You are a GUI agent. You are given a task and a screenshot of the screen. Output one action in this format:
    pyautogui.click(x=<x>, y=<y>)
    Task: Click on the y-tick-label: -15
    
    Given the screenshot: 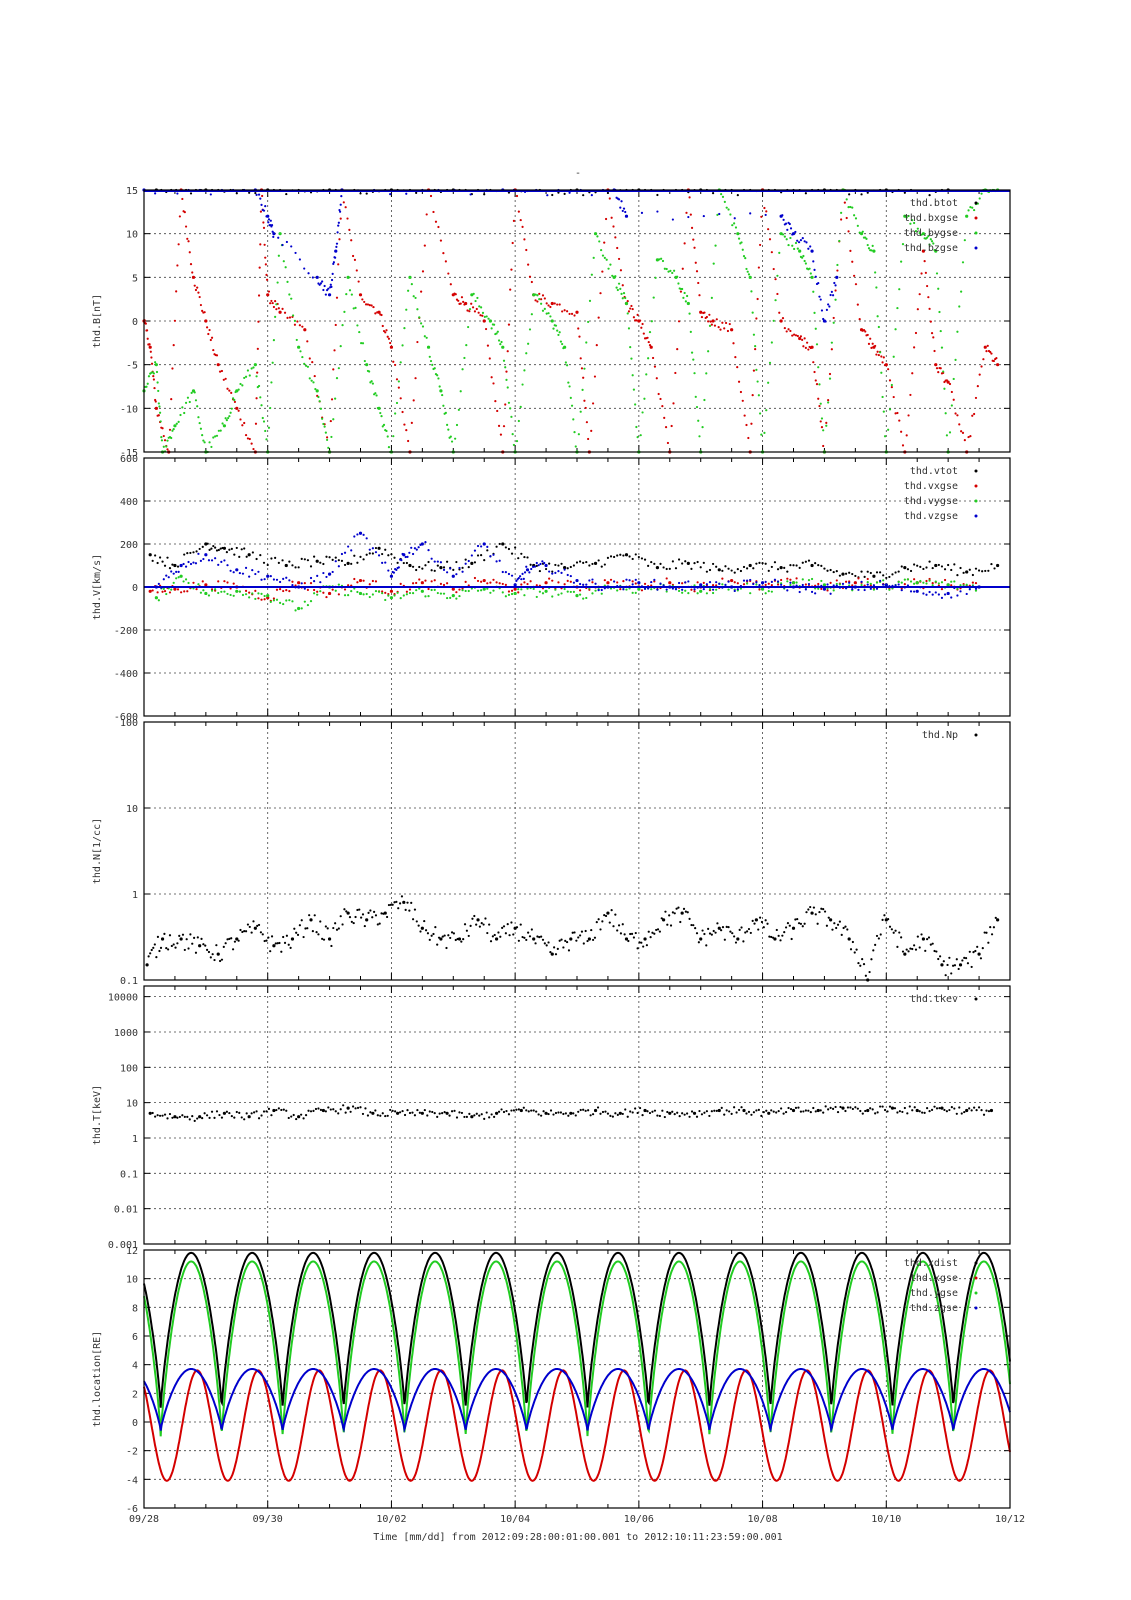 What is the action you would take?
    pyautogui.click(x=129, y=453)
    